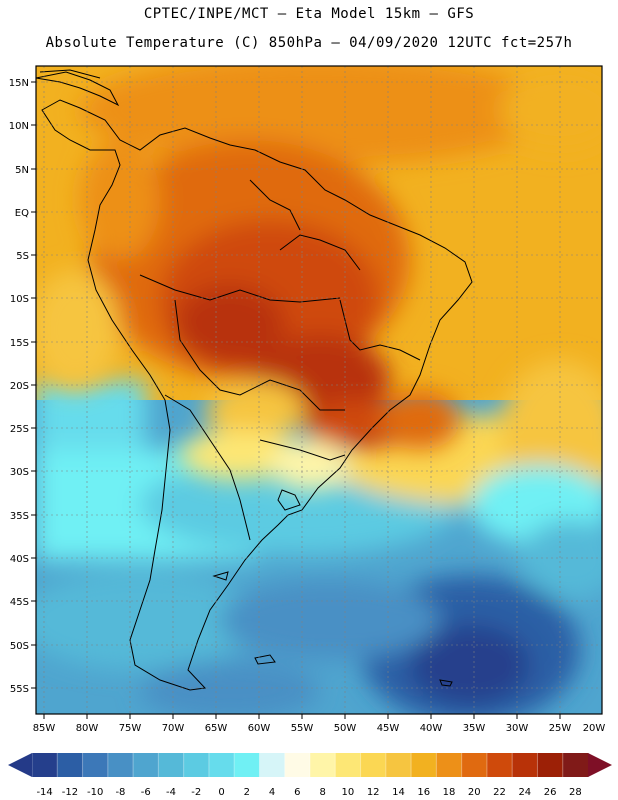 The height and width of the screenshot is (800, 618). I want to click on colorbar-label: 24, so click(524, 792).